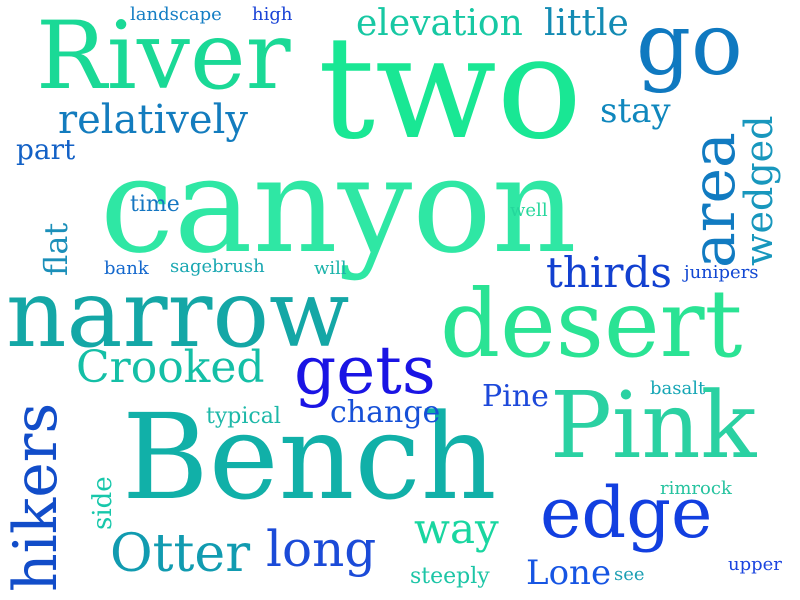  What do you see at coordinates (178, 314) in the screenshot?
I see `word-narrow: narrow` at bounding box center [178, 314].